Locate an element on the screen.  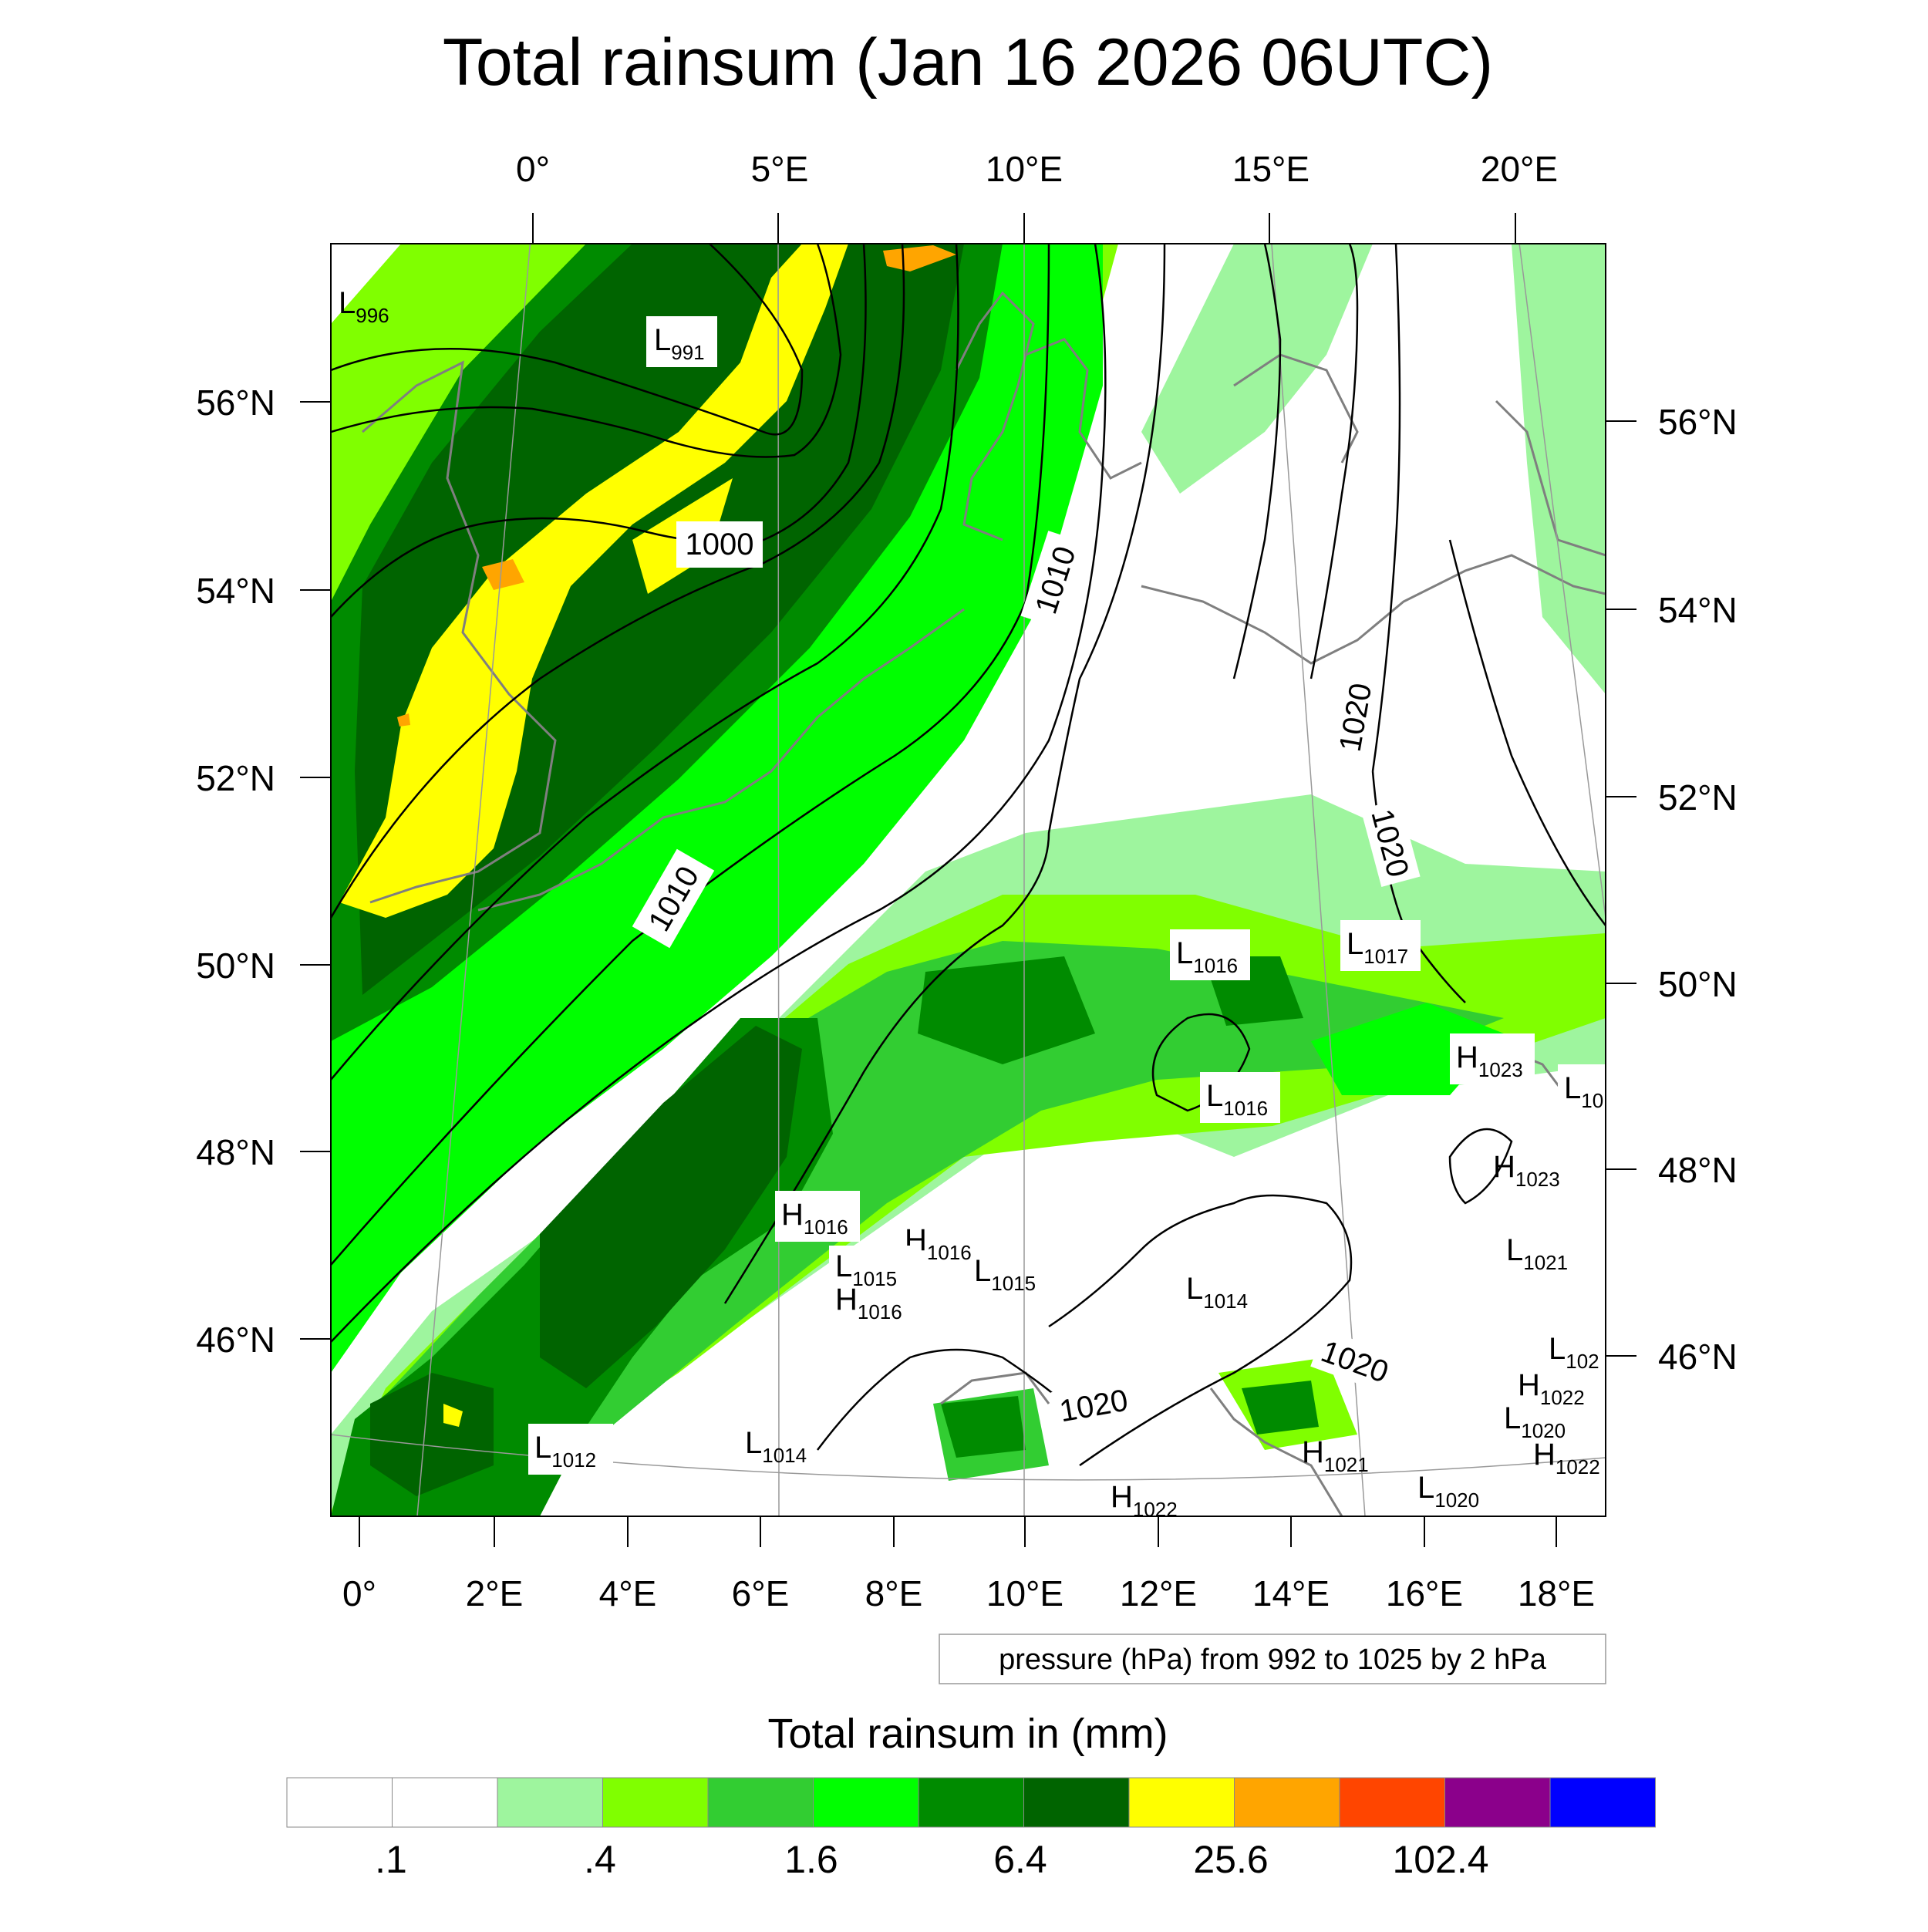
svg-text: L1012 is located at coordinates (565, 1451).